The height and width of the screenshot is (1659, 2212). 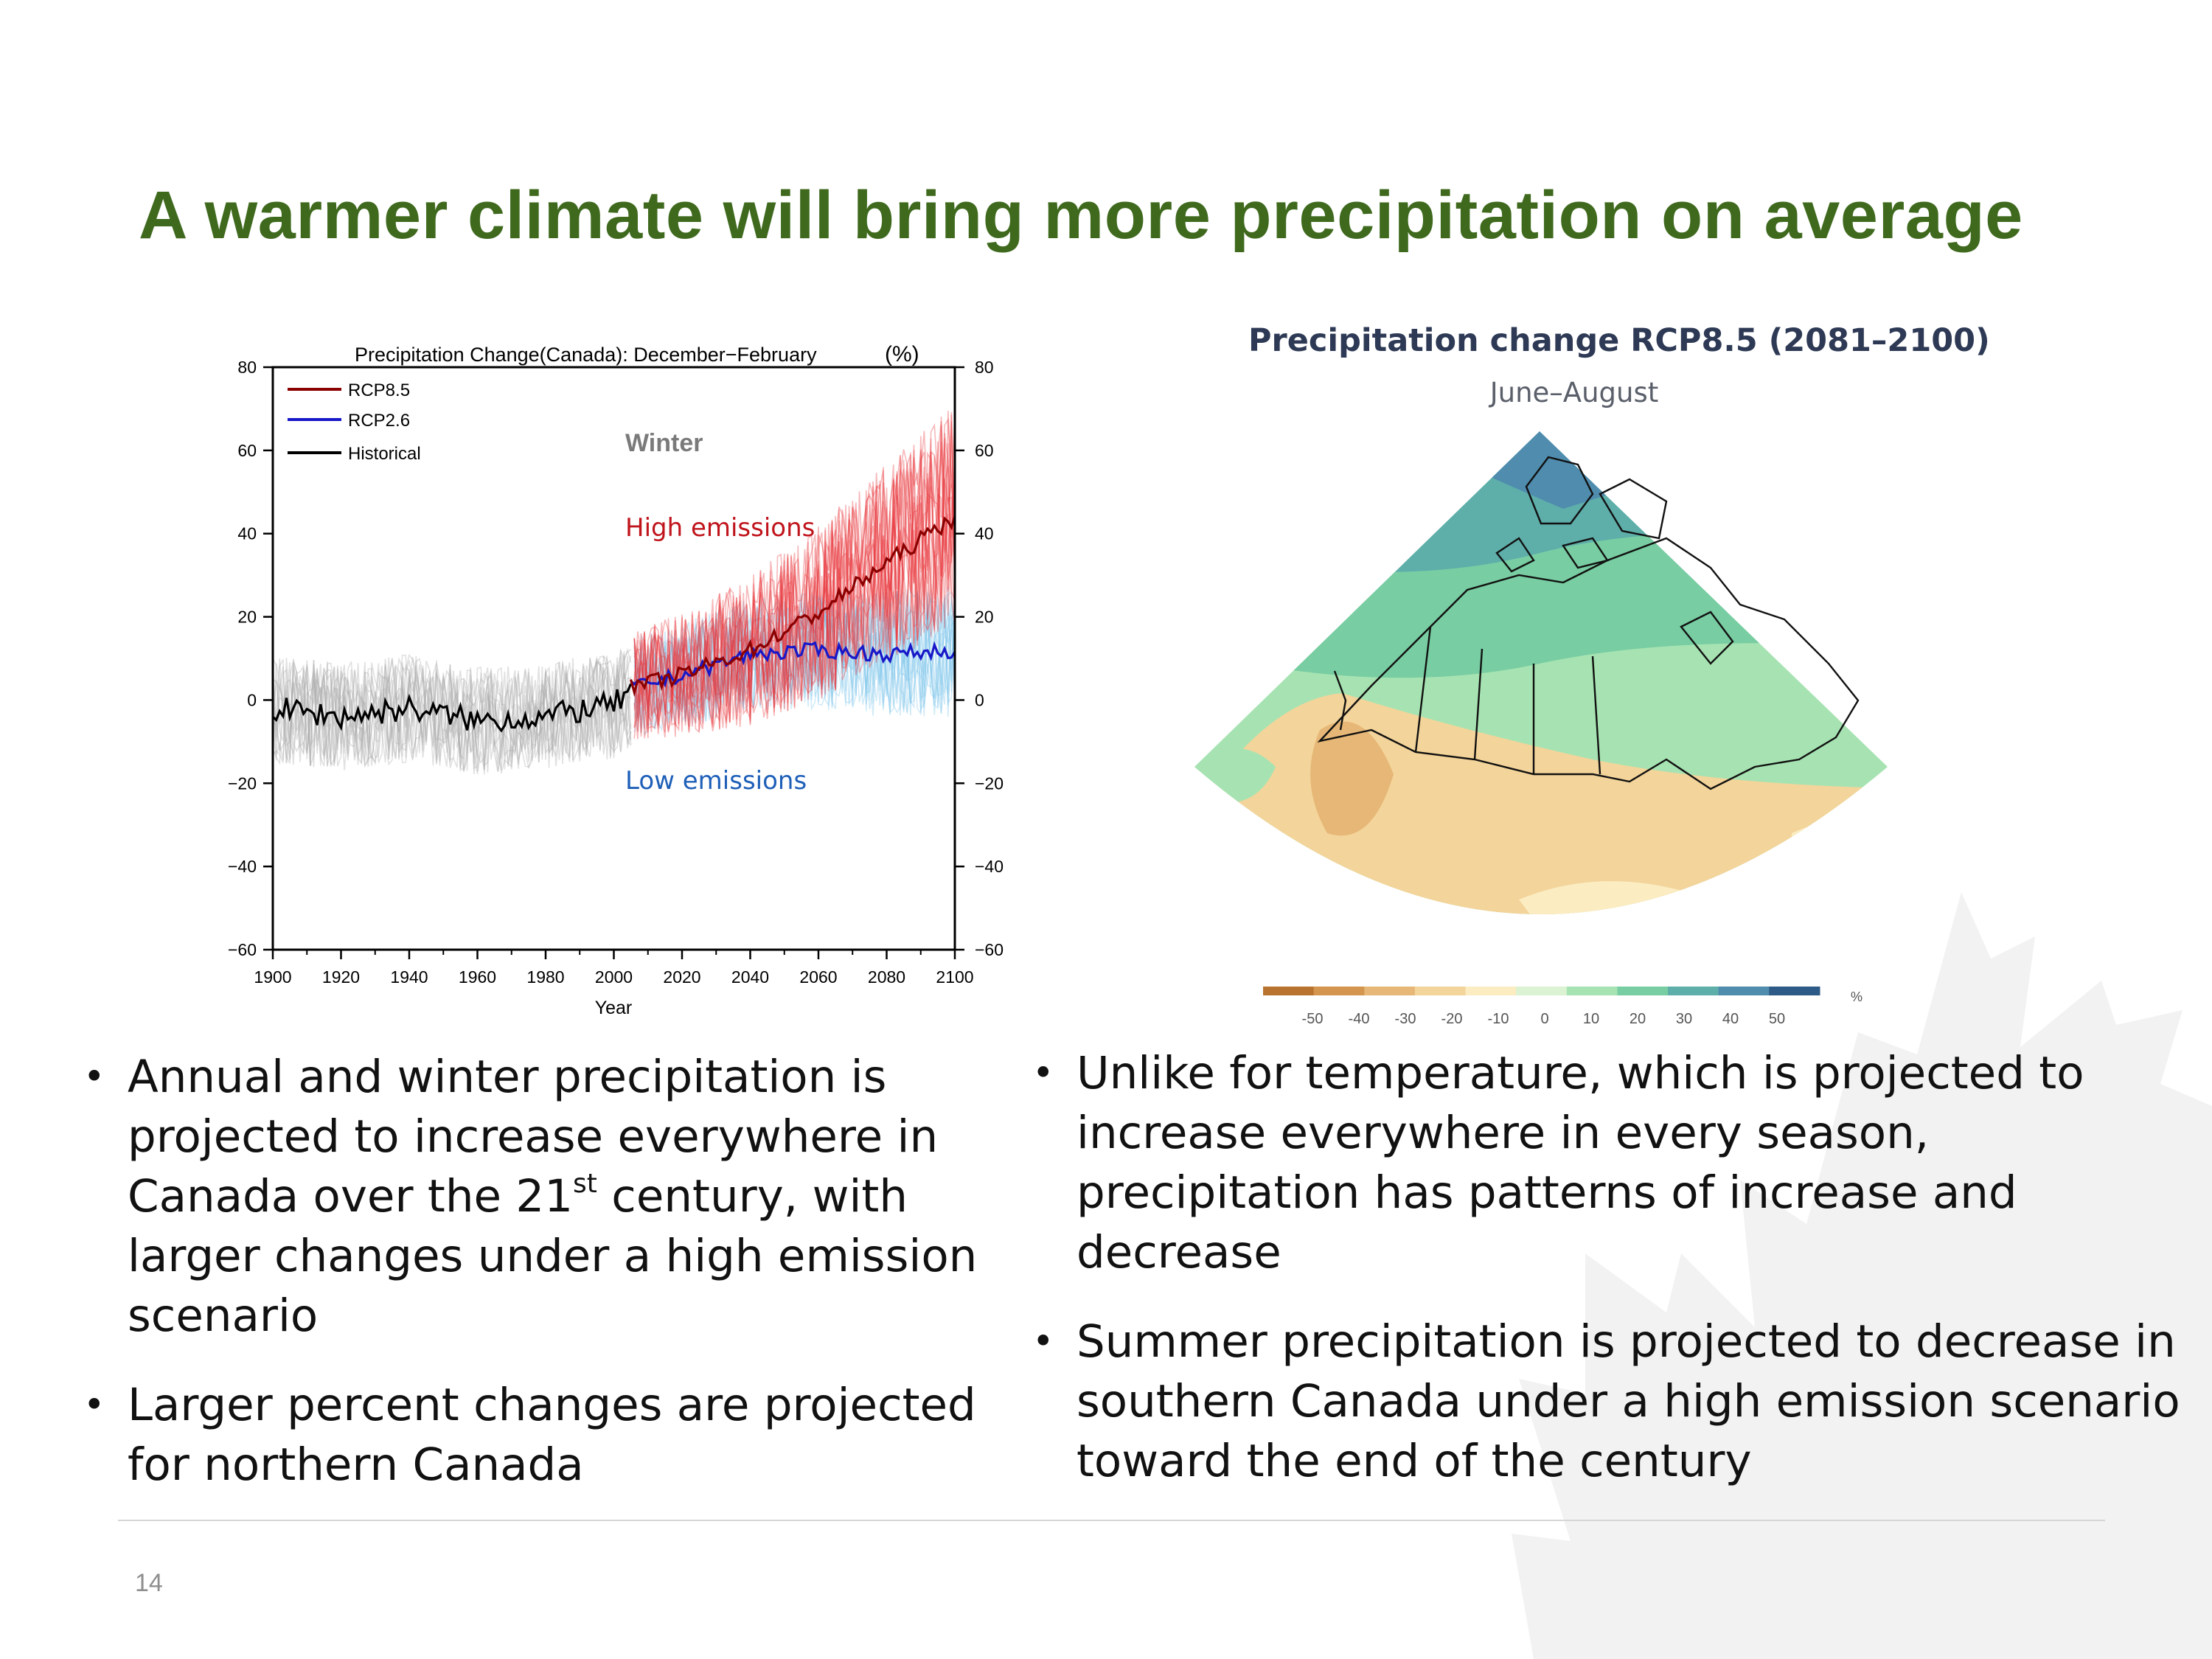 I want to click on colorbar-tick-label: 30, so click(x=1684, y=1018).